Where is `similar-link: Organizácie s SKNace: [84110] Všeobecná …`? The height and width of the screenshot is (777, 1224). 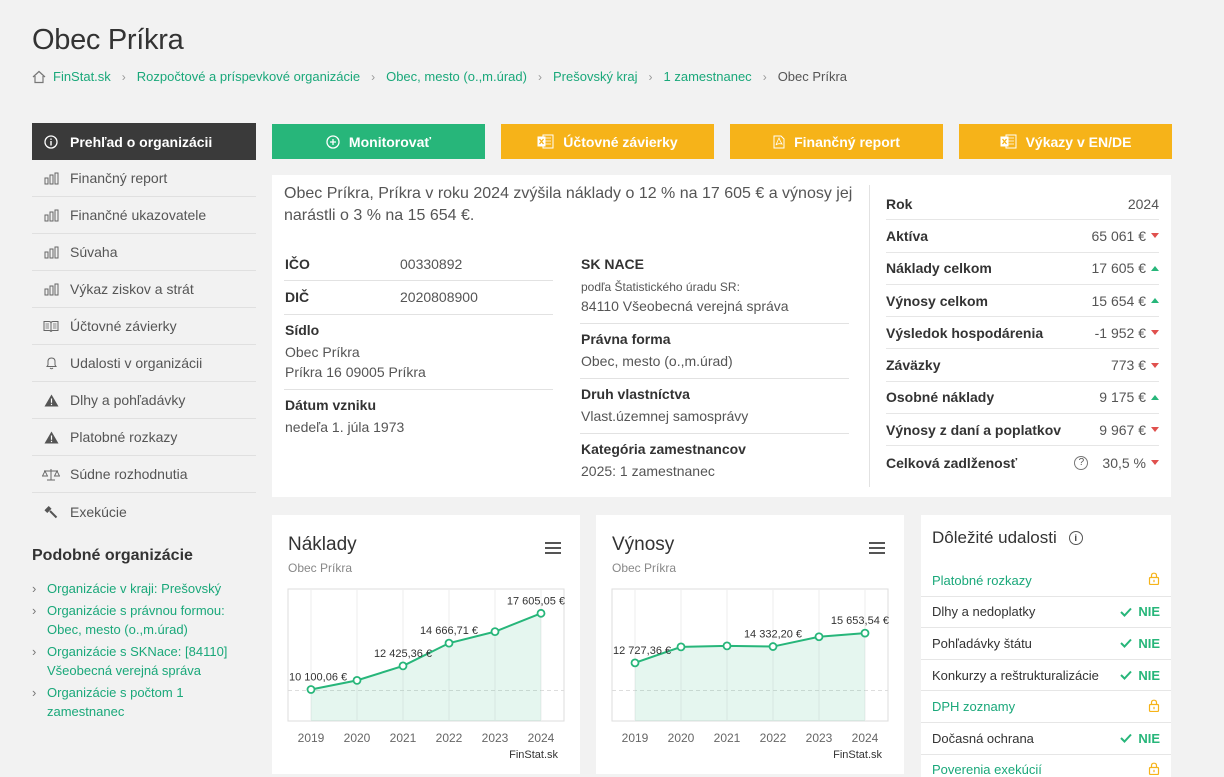 similar-link: Organizácie s SKNace: [84110] Všeobecná … is located at coordinates (137, 661).